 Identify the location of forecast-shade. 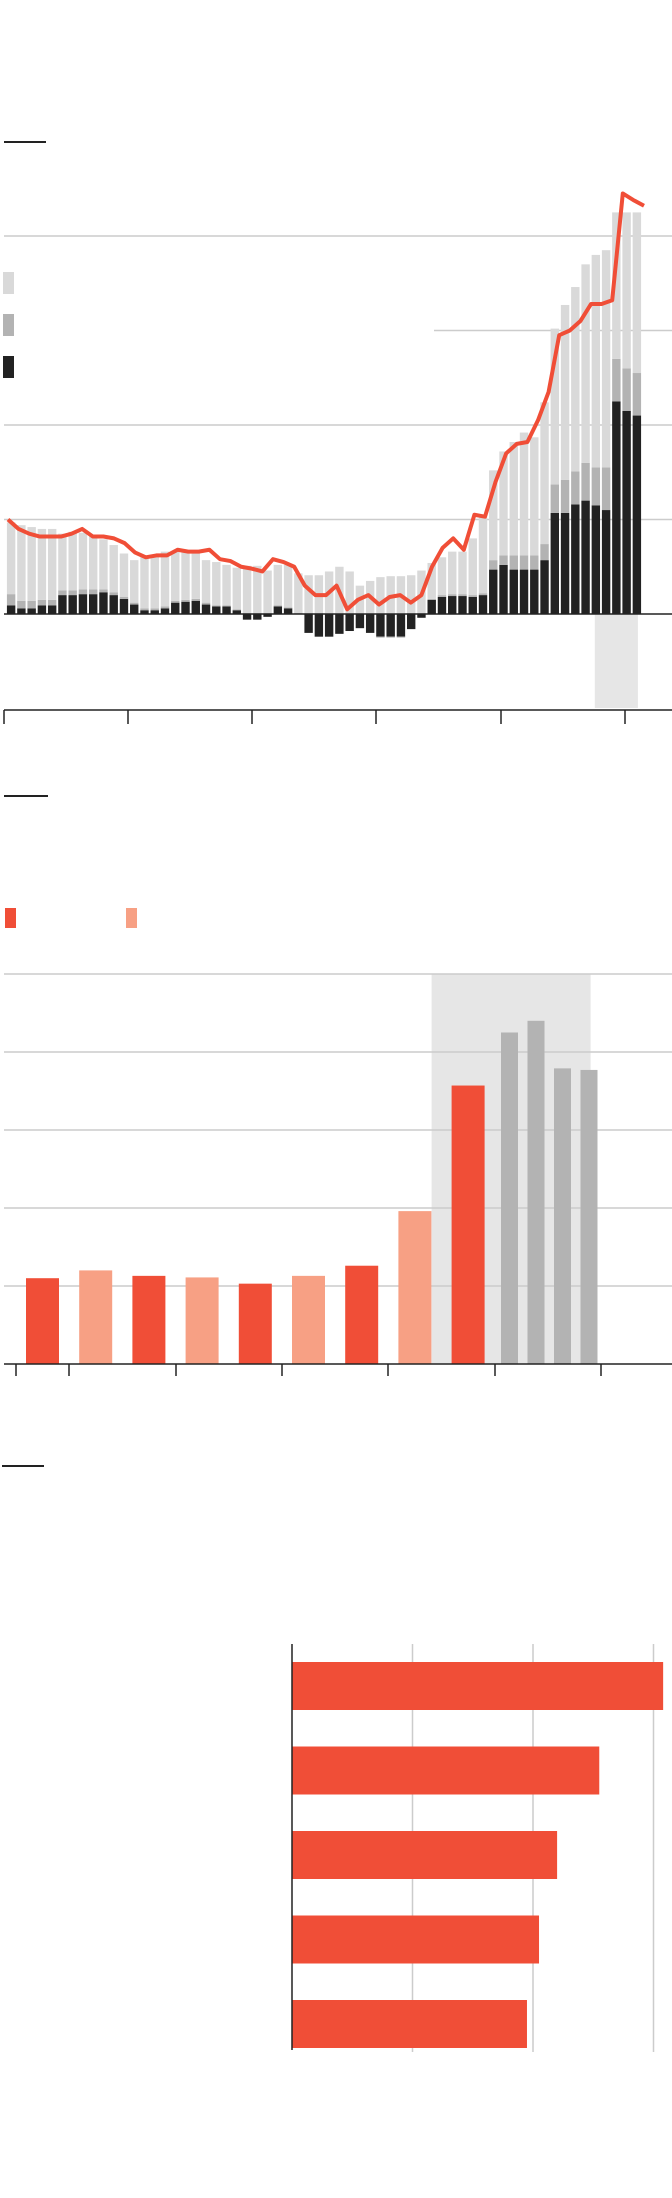
(616, 661).